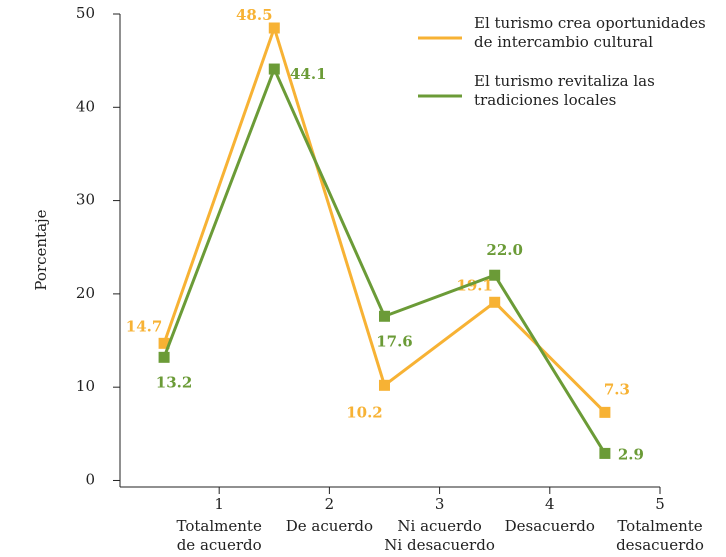 The width and height of the screenshot is (726, 557). Describe the element at coordinates (330, 504) in the screenshot. I see `x-tick-label: 2` at that location.